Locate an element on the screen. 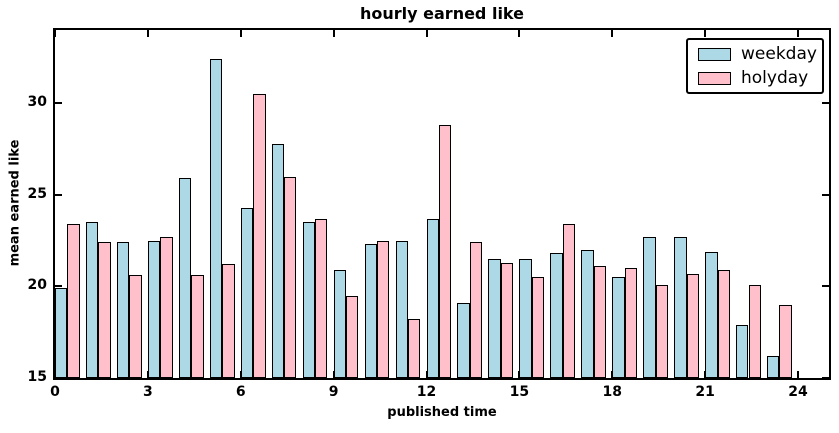 Image resolution: width=839 pixels, height=433 pixels. legend-swatch-weekday is located at coordinates (714, 54).